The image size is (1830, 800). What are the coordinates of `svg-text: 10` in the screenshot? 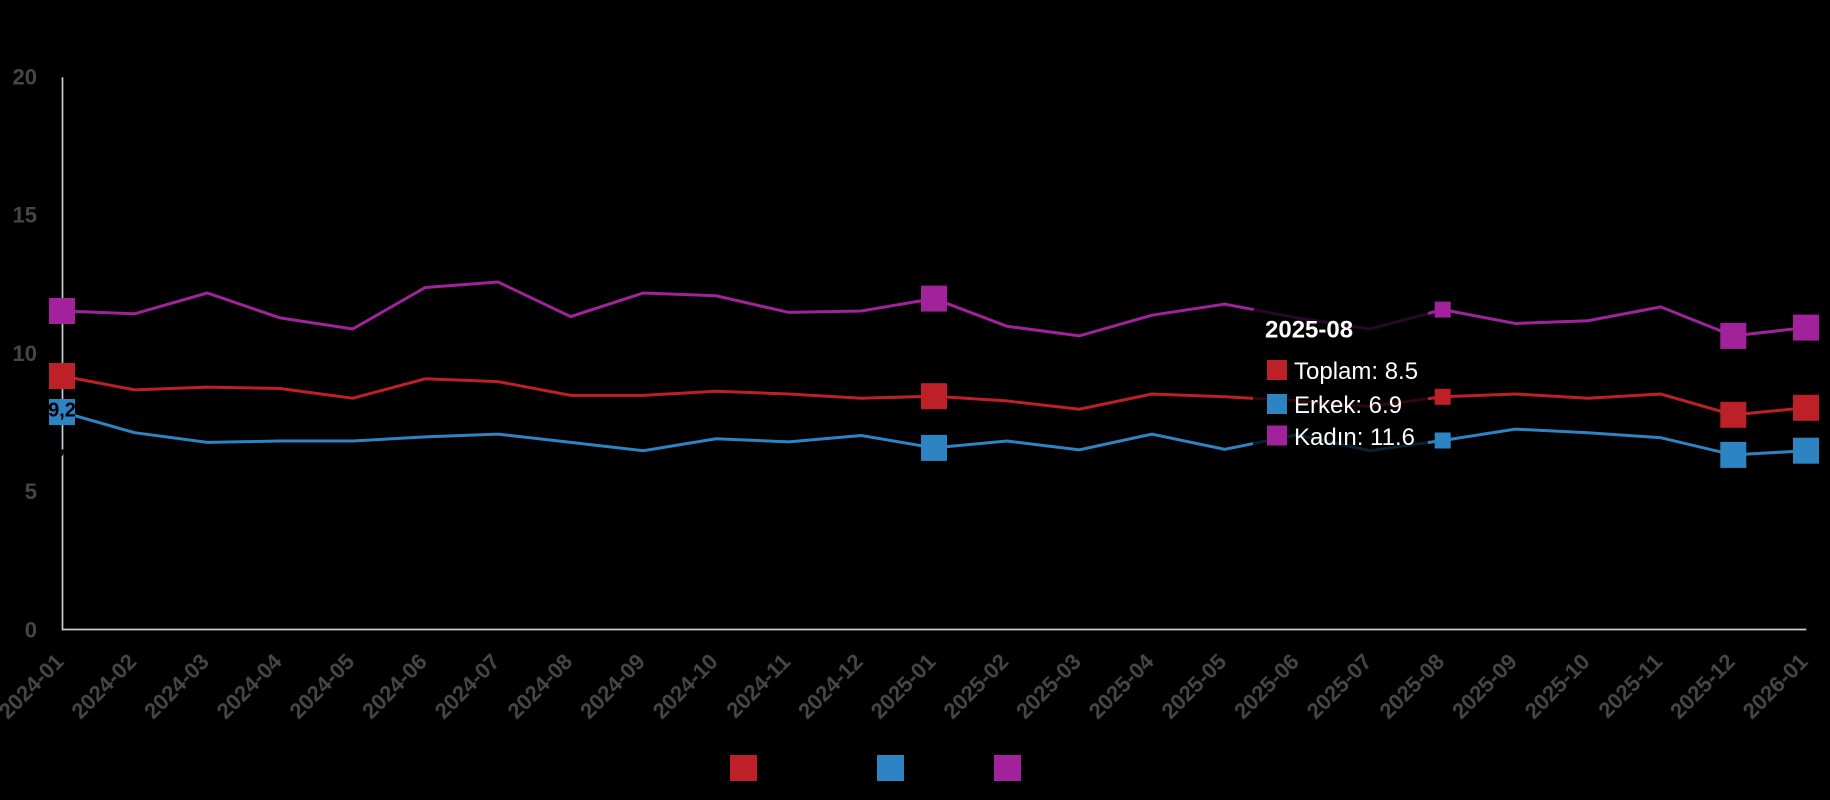 It's located at (25, 353).